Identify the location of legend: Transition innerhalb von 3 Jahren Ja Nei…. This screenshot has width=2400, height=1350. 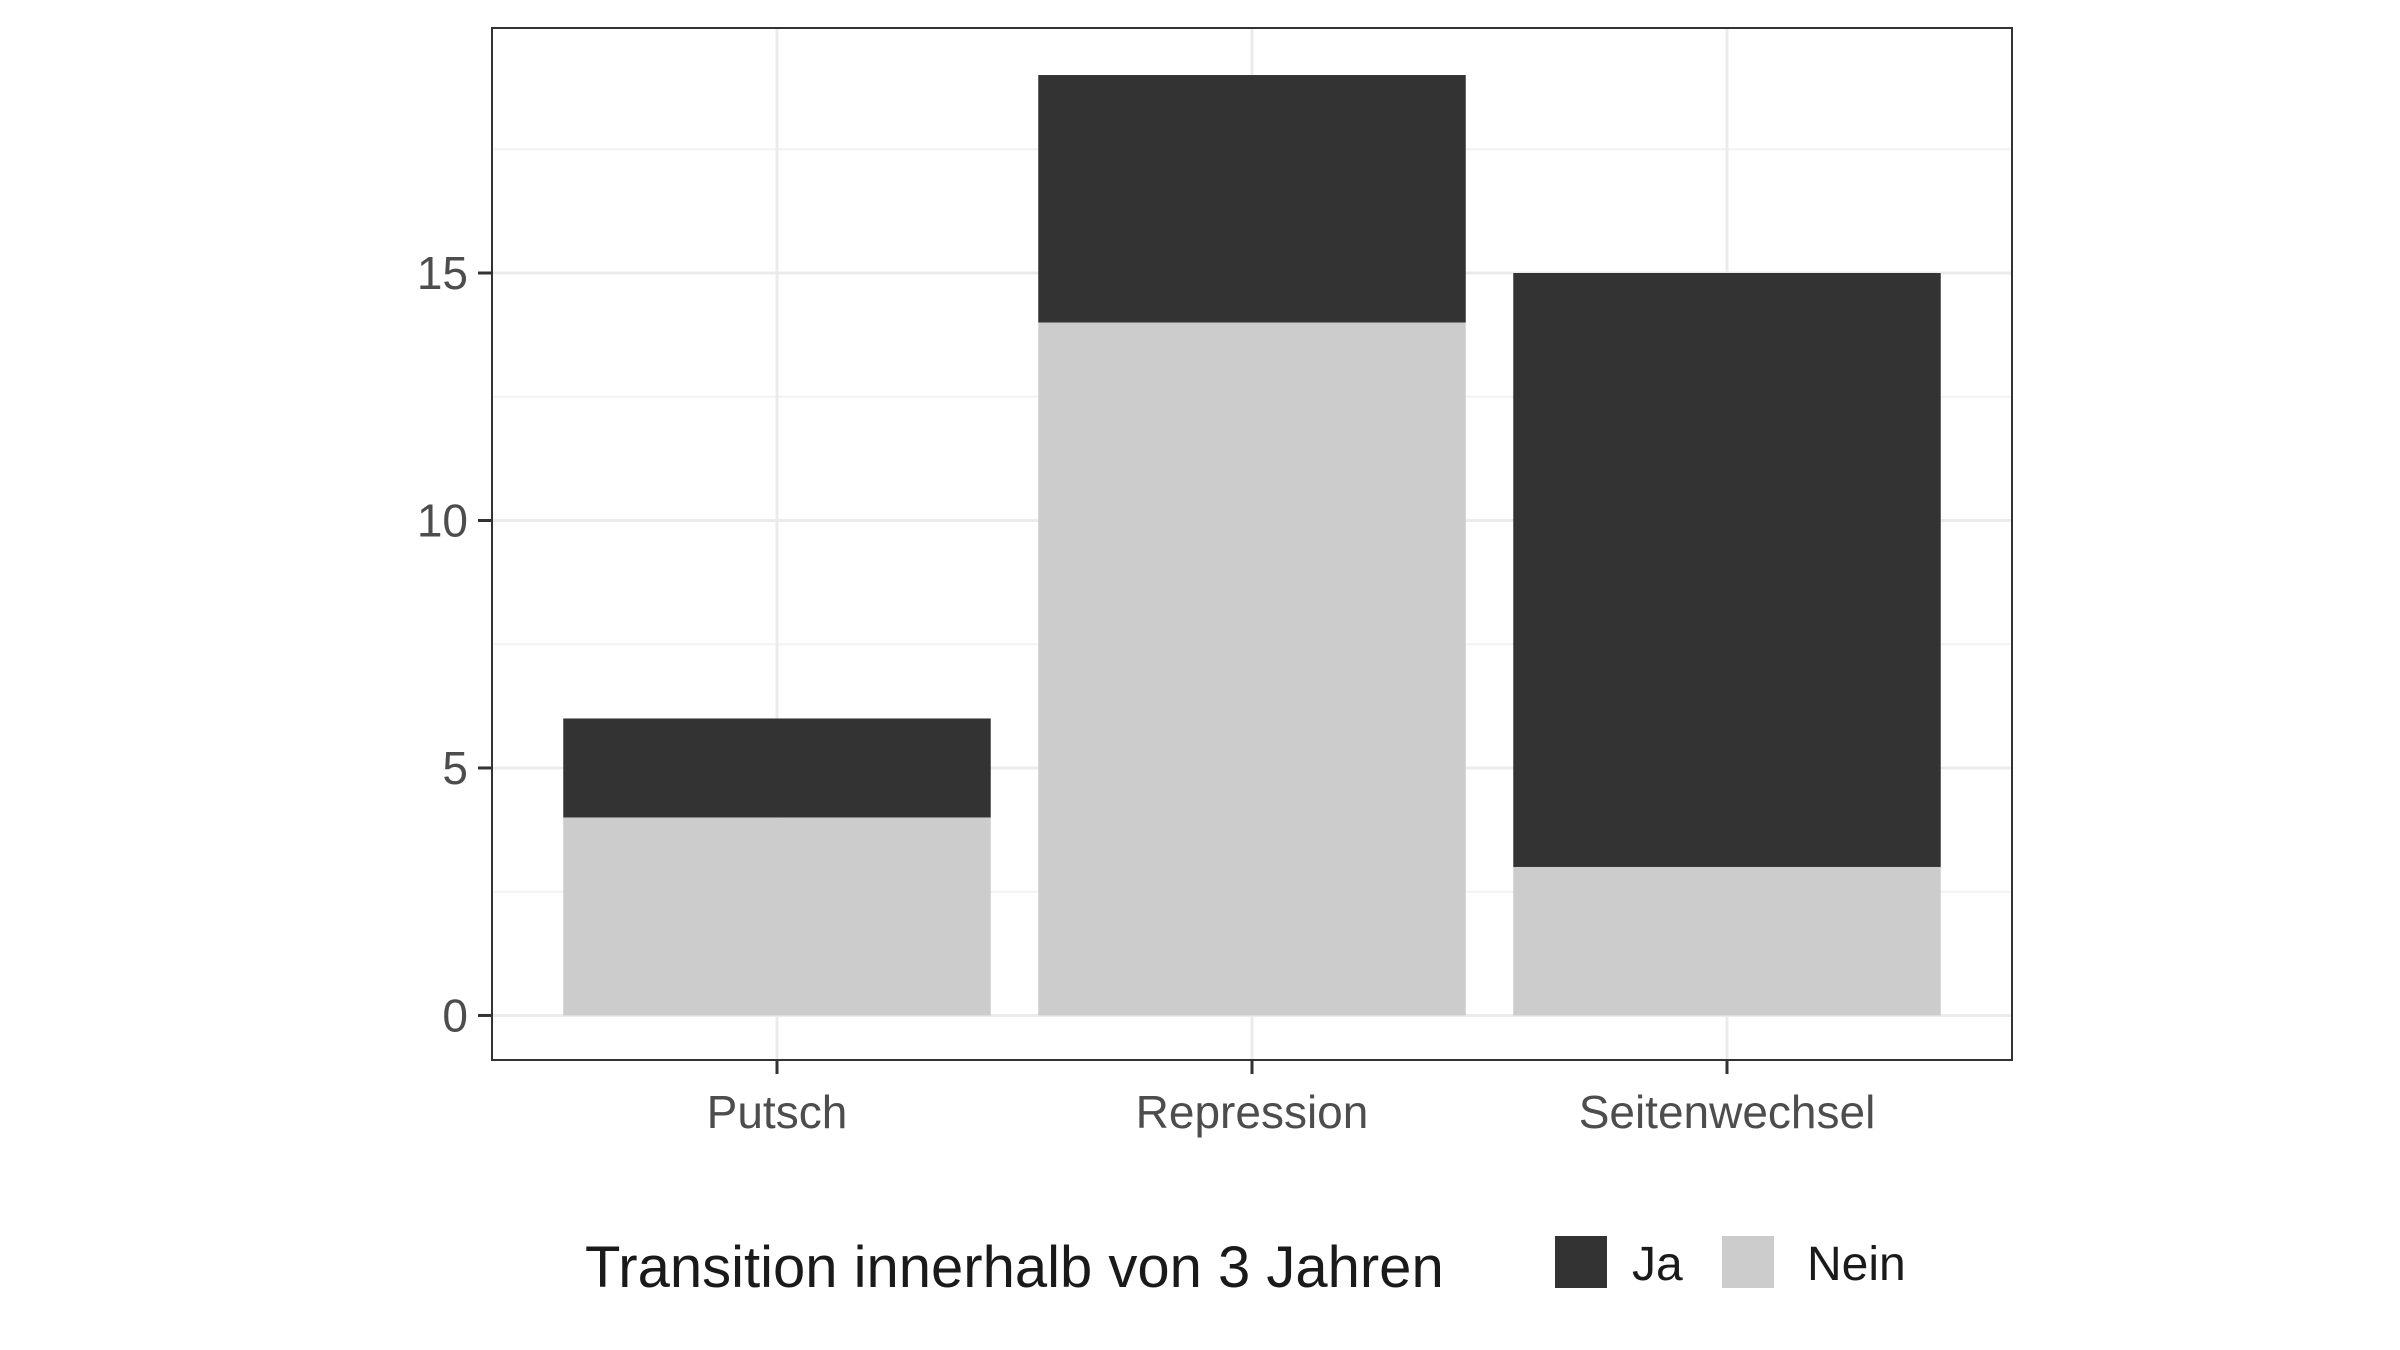
(1245, 1267).